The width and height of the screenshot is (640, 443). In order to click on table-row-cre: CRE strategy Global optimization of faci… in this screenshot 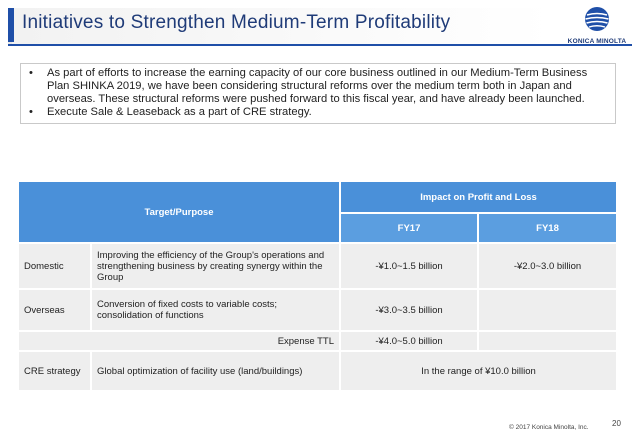, I will do `click(318, 371)`.